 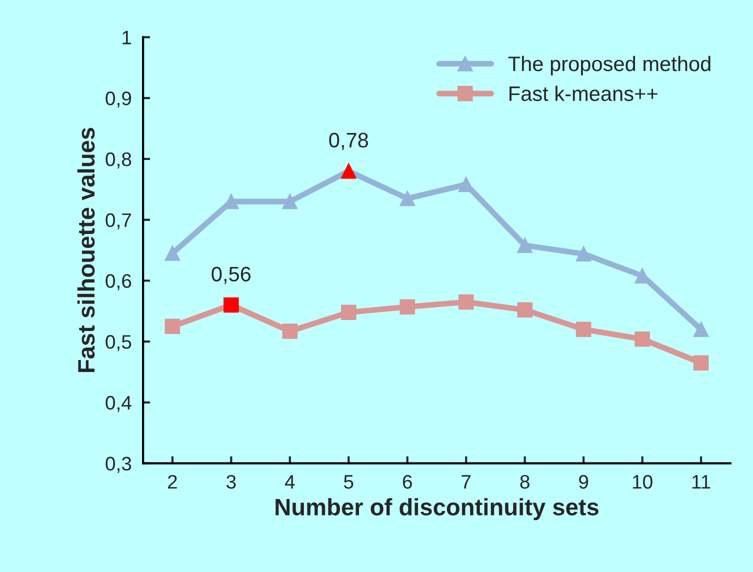 I want to click on y-tick-label: 1, so click(x=127, y=37).